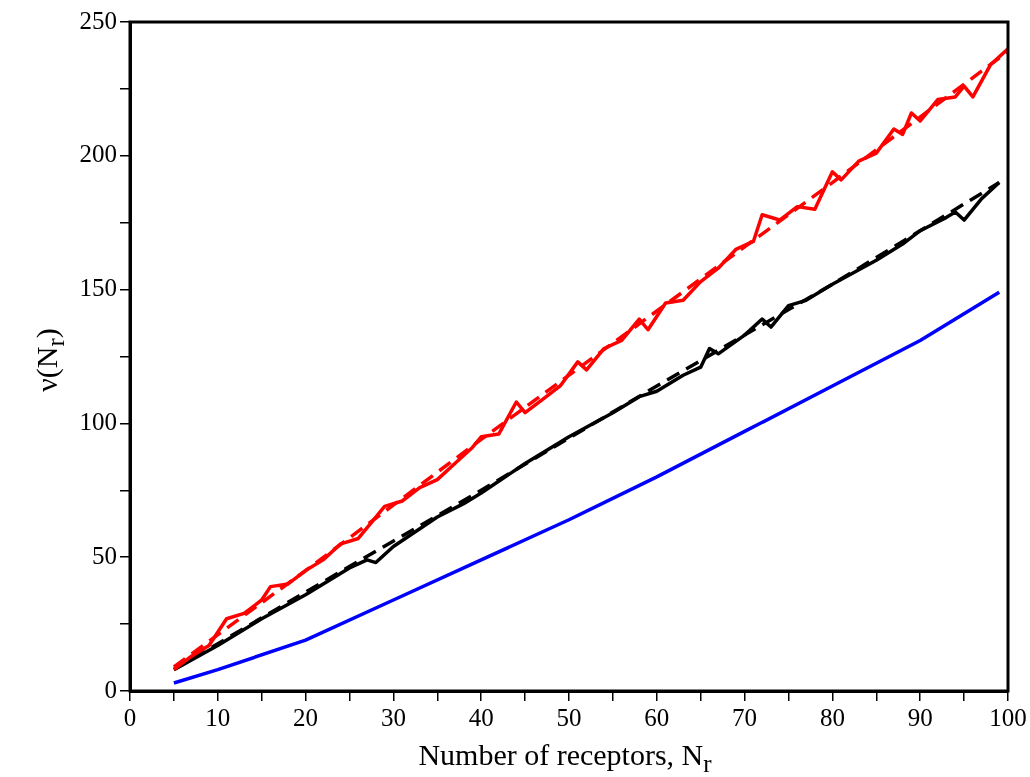 The height and width of the screenshot is (777, 1030). What do you see at coordinates (745, 717) in the screenshot?
I see `x-tick-label: 70` at bounding box center [745, 717].